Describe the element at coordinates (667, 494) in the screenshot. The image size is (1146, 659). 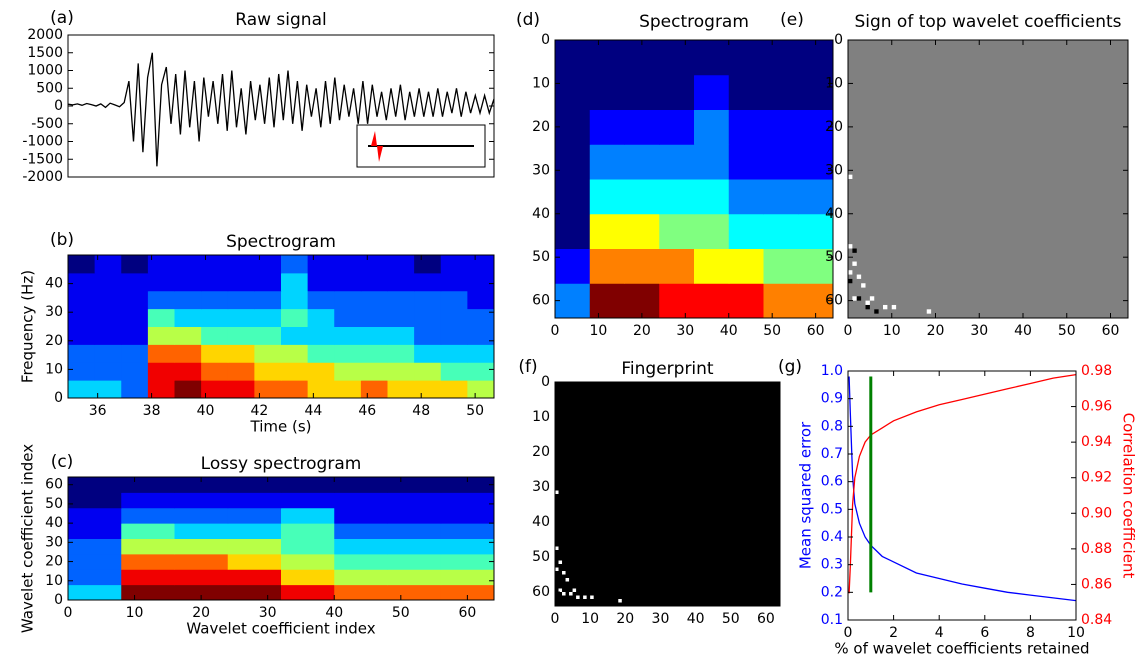
I see `image-background` at that location.